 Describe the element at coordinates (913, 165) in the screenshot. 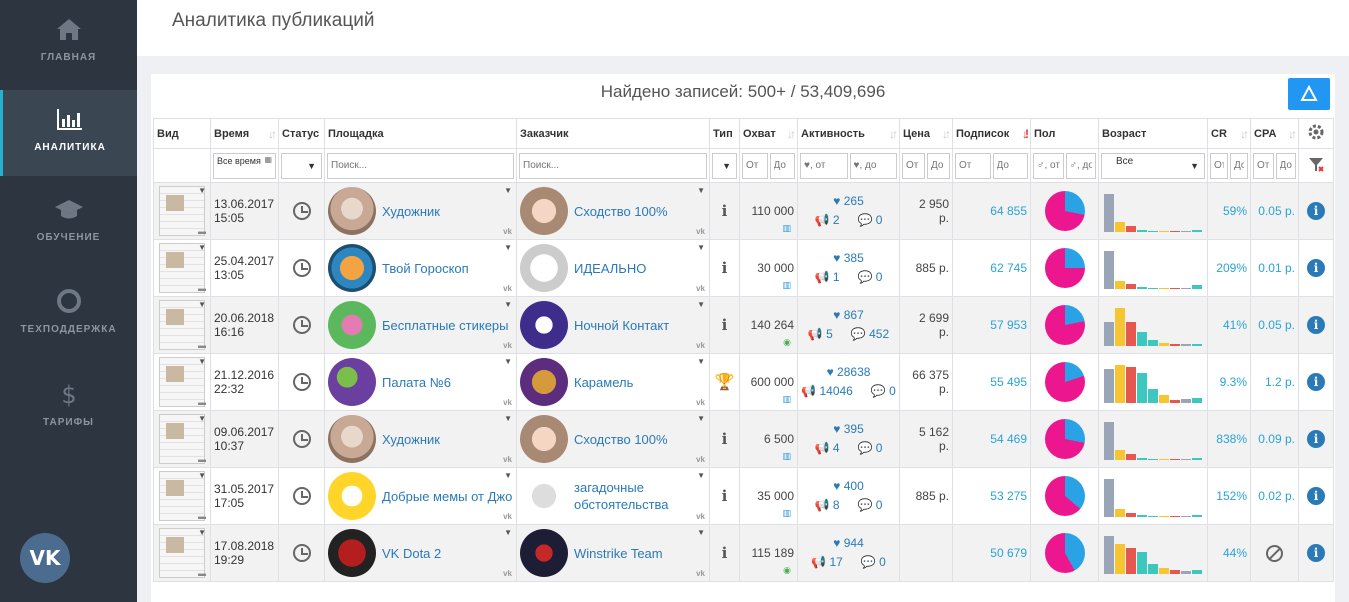

I see `price-from-input` at that location.